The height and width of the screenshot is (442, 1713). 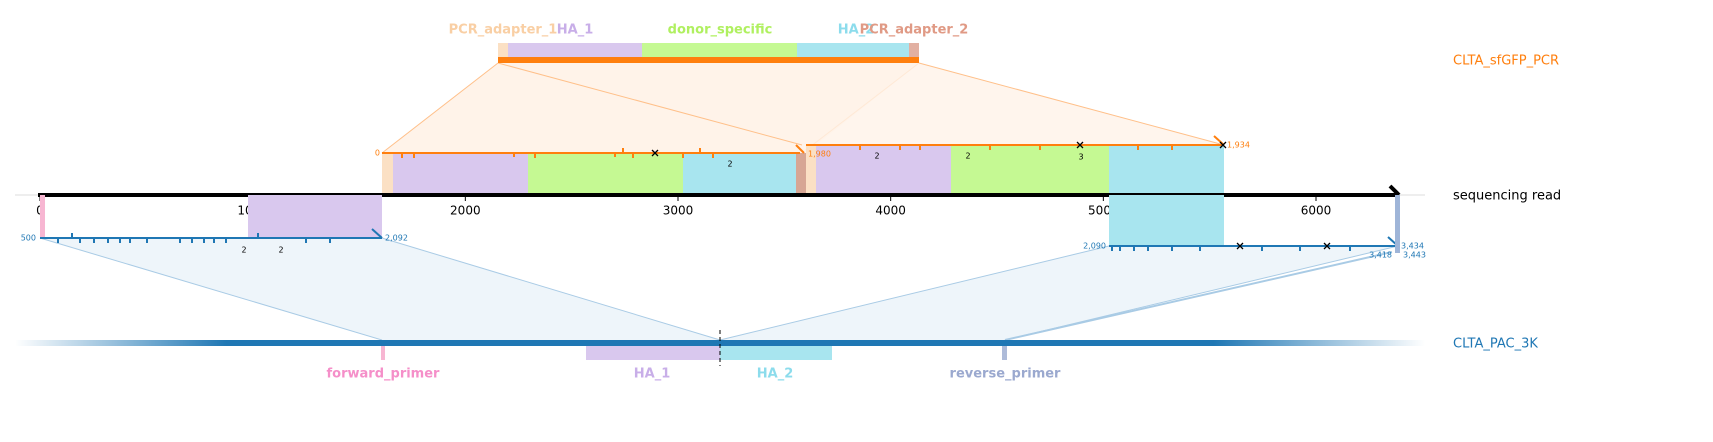 I want to click on tick-label: 6000, so click(x=1316, y=211).